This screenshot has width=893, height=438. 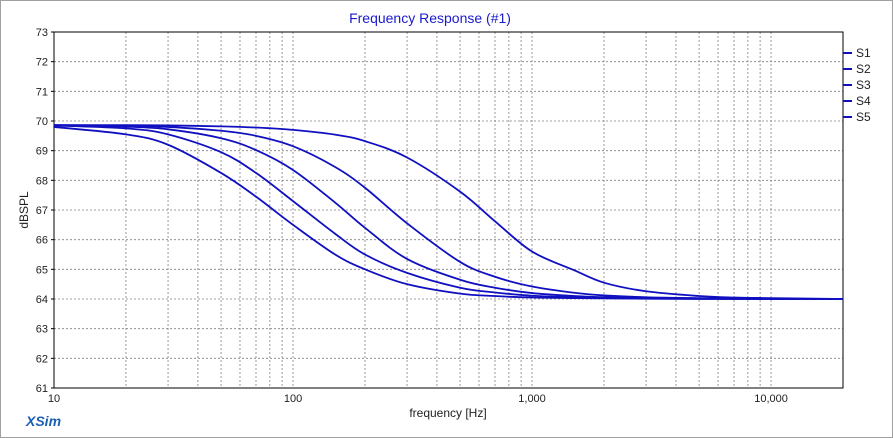 I want to click on x-tick-label: 100, so click(x=293, y=399).